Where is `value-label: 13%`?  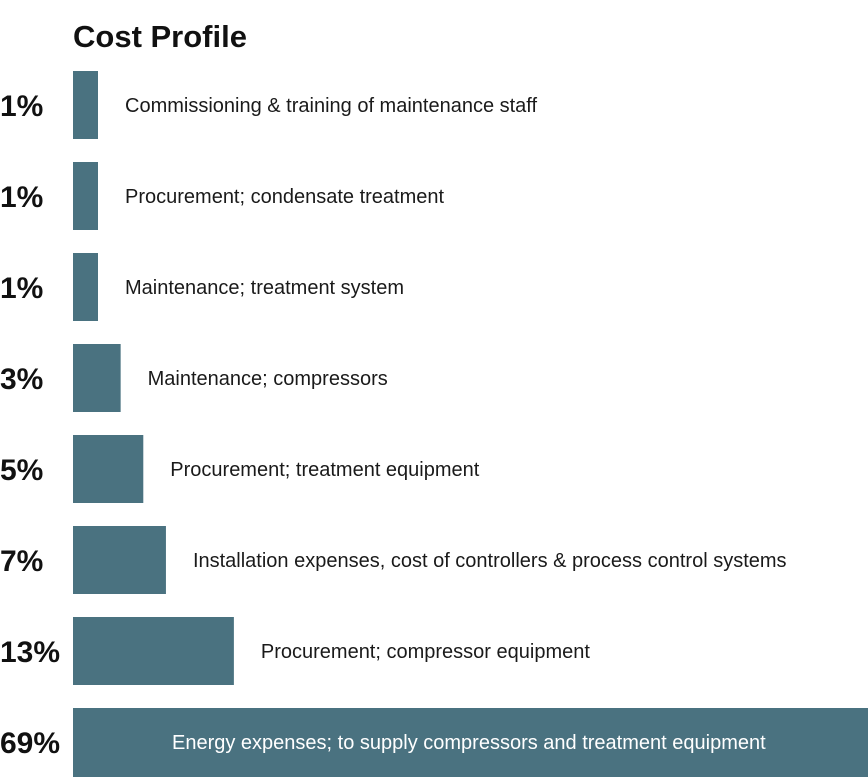
value-label: 13% is located at coordinates (30, 652).